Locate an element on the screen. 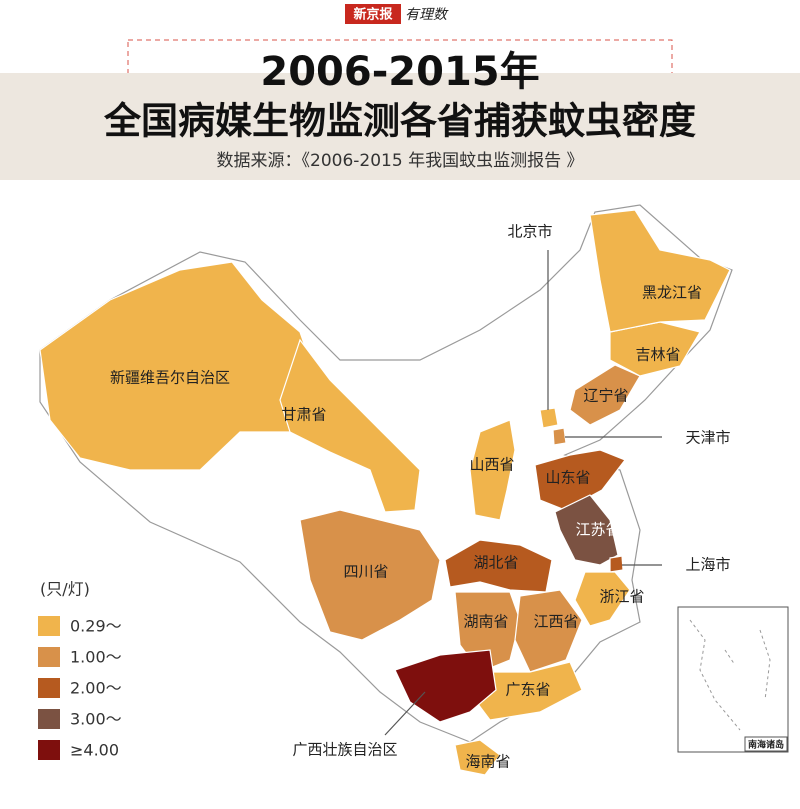 Image resolution: width=800 pixels, height=809 pixels. title-line-1: 2006-2015年 is located at coordinates (399, 72).